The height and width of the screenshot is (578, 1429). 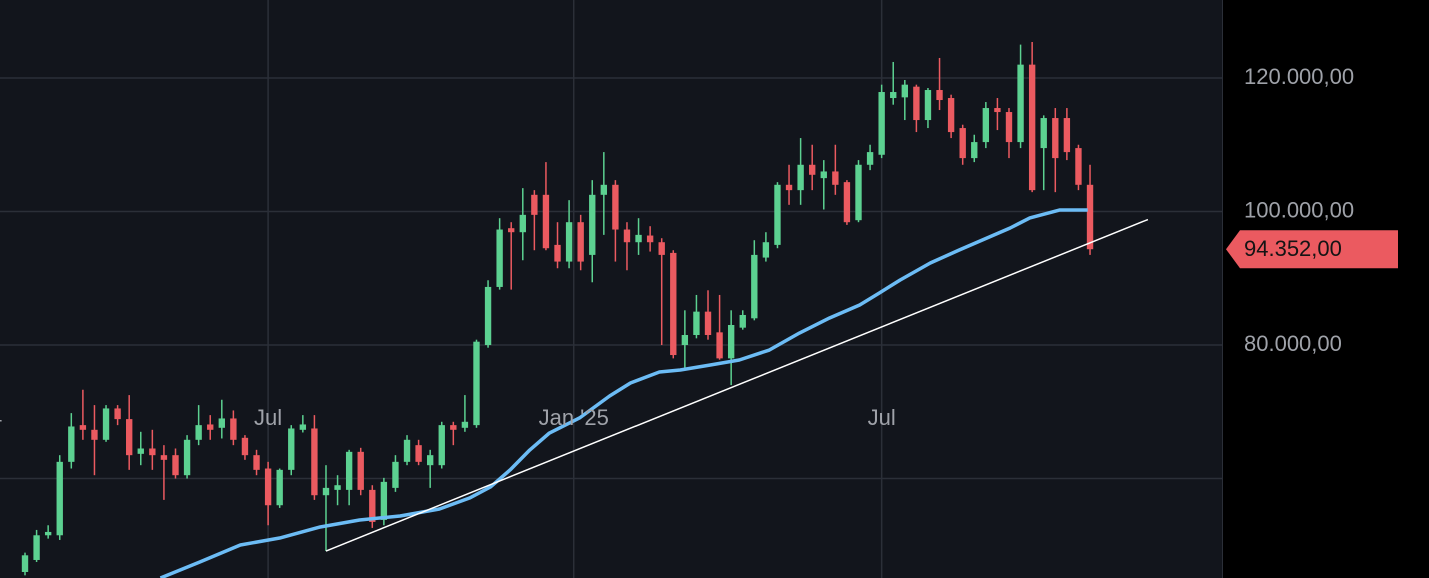 I want to click on last-price-label: 94.352,00, so click(x=1293, y=248).